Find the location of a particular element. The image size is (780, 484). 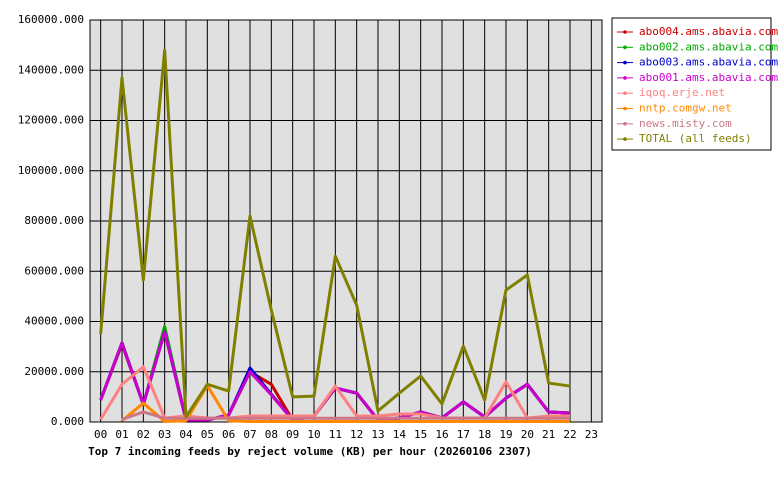

x-tick-label: 14 is located at coordinates (400, 434).